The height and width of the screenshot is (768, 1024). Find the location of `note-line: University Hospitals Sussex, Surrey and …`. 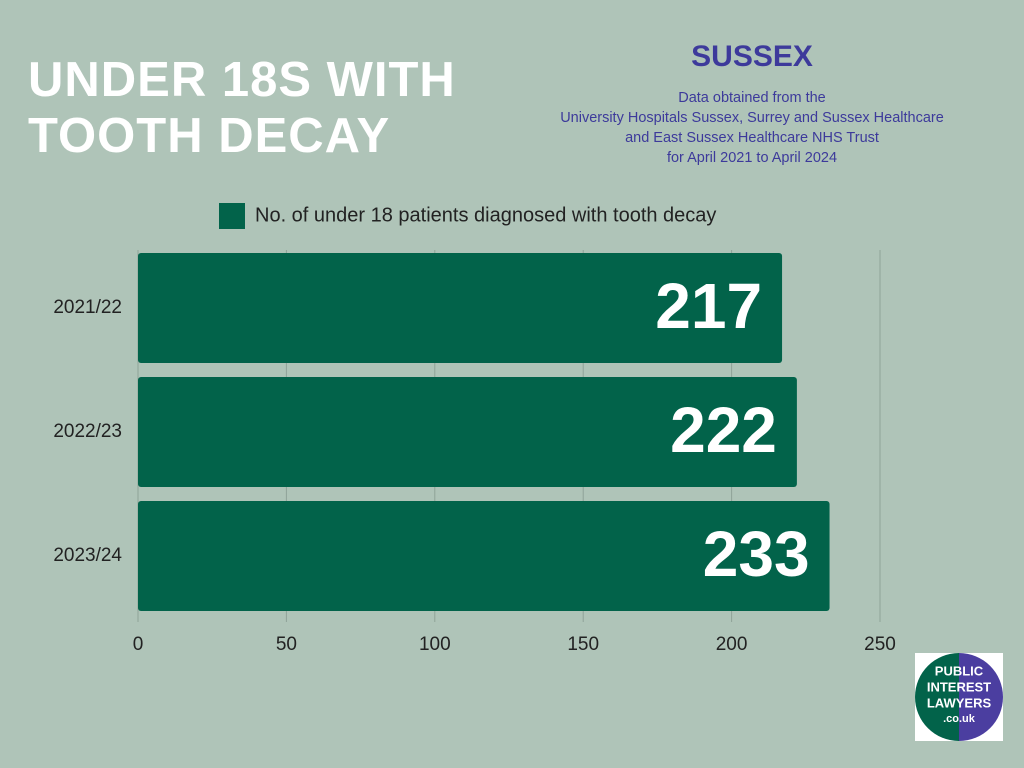

note-line: University Hospitals Sussex, Surrey and … is located at coordinates (752, 118).